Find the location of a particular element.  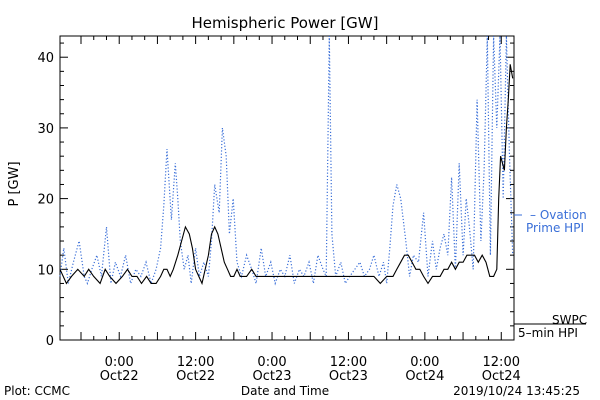

chart-title: Hemispheric Power [GW] is located at coordinates (285, 23).